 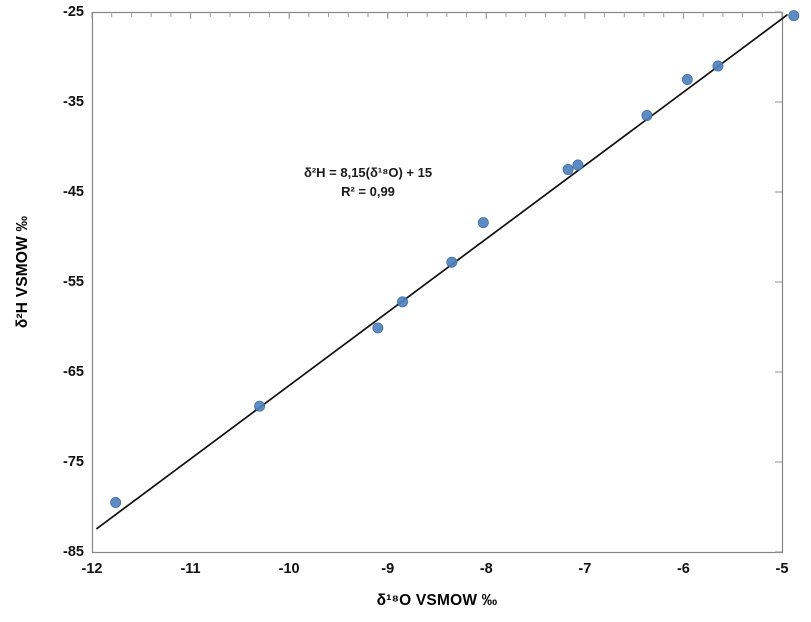 I want to click on x-axis-title-text: δ¹⁸O VSMOW ‰, so click(x=437, y=600).